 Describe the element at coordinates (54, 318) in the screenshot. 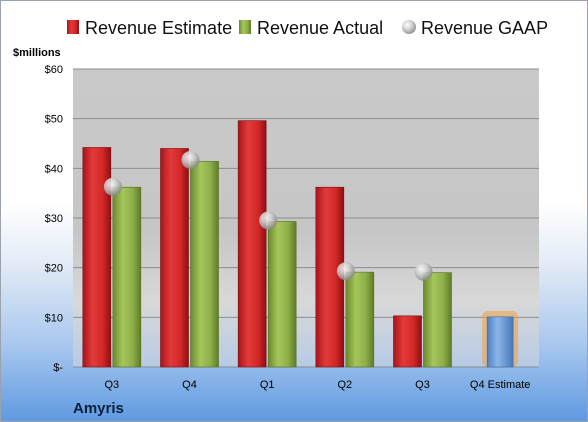

I see `y-tick-label: $10` at that location.